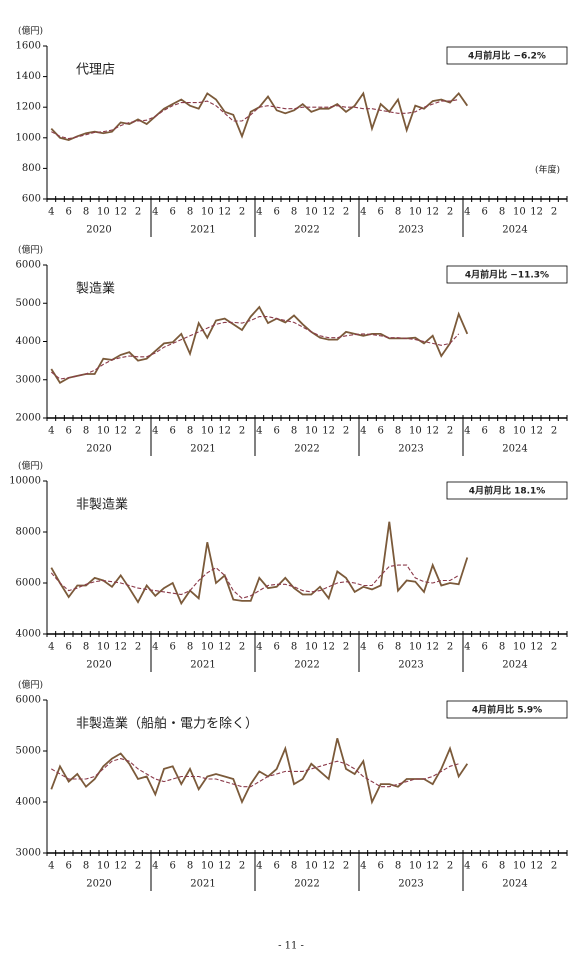 The width and height of the screenshot is (582, 965). I want to click on y-tick-label: 10000, so click(25, 481).